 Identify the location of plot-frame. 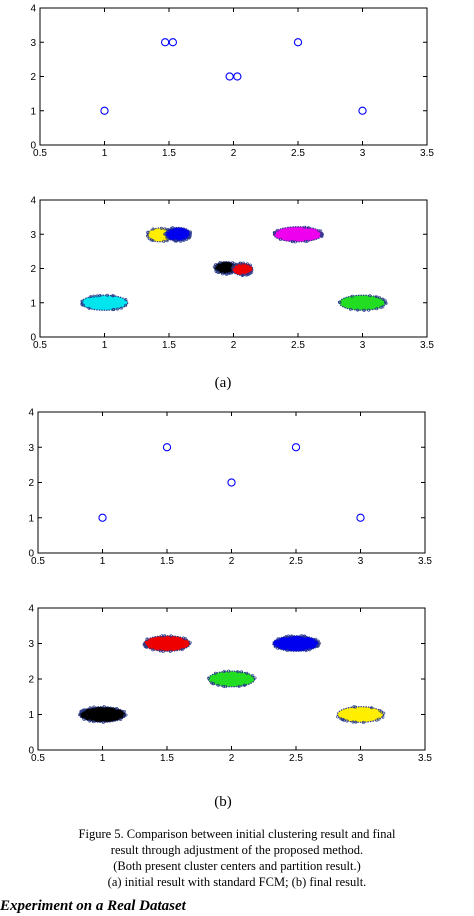
(231, 482).